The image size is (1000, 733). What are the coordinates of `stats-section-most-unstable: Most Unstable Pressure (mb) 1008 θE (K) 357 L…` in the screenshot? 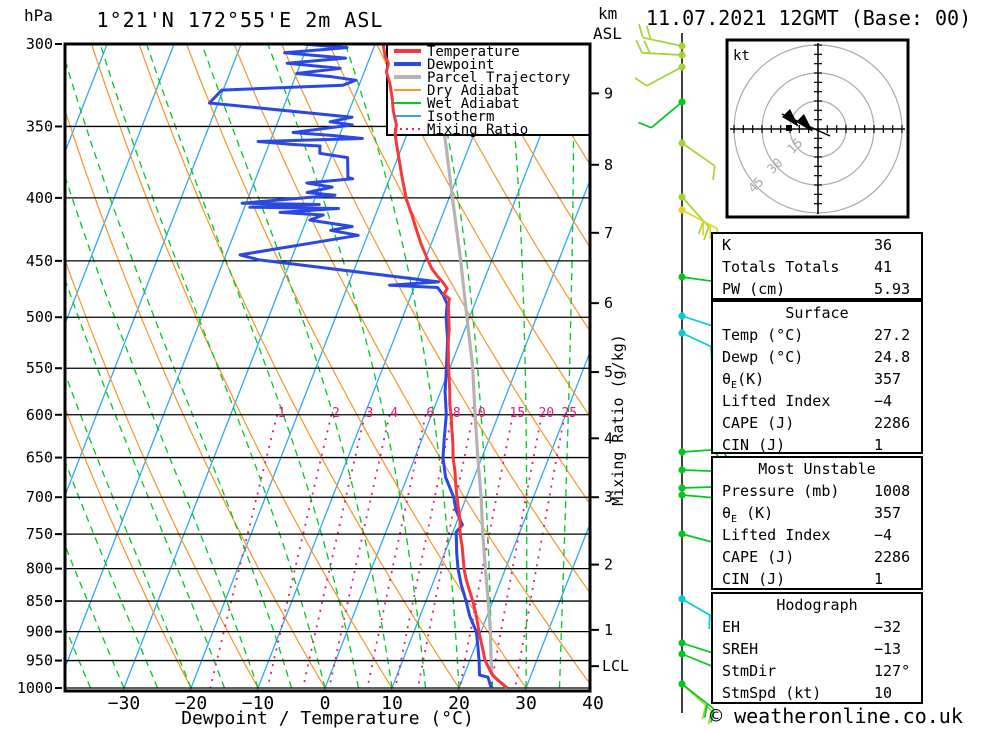 It's located at (817, 523).